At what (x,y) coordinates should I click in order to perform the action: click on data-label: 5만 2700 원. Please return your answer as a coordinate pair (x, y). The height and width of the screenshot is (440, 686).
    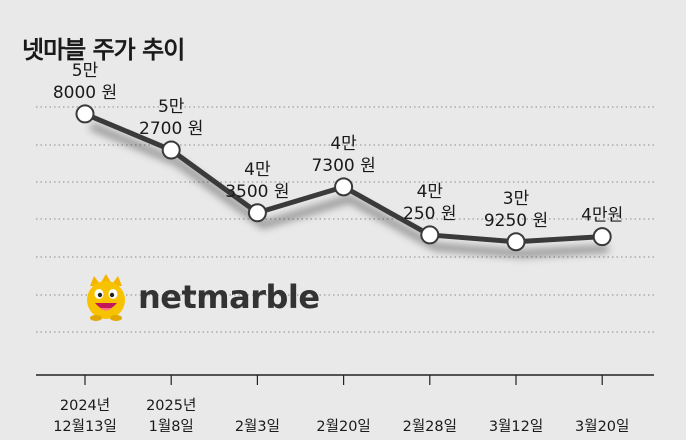
    Looking at the image, I should click on (171, 118).